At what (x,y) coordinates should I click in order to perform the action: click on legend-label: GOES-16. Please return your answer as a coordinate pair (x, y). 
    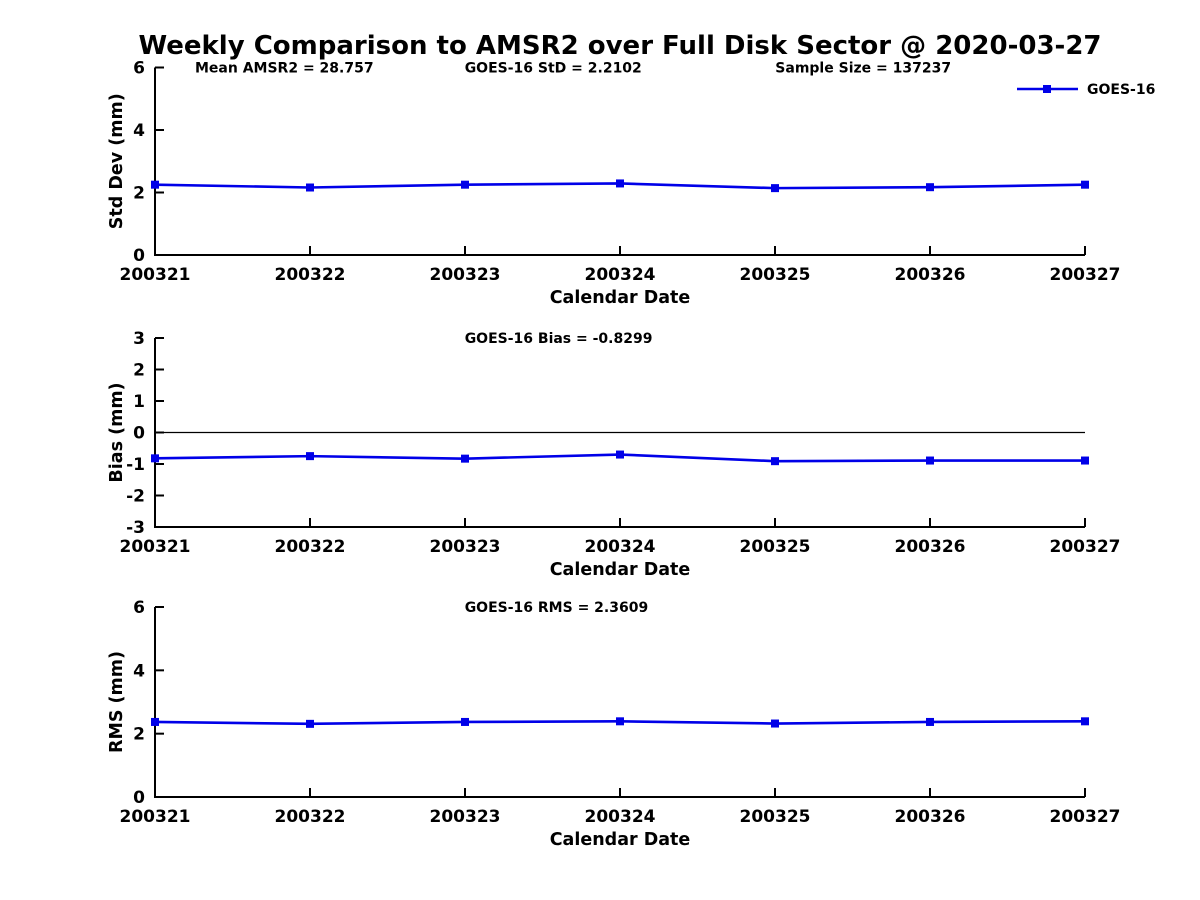
    Looking at the image, I should click on (1121, 90).